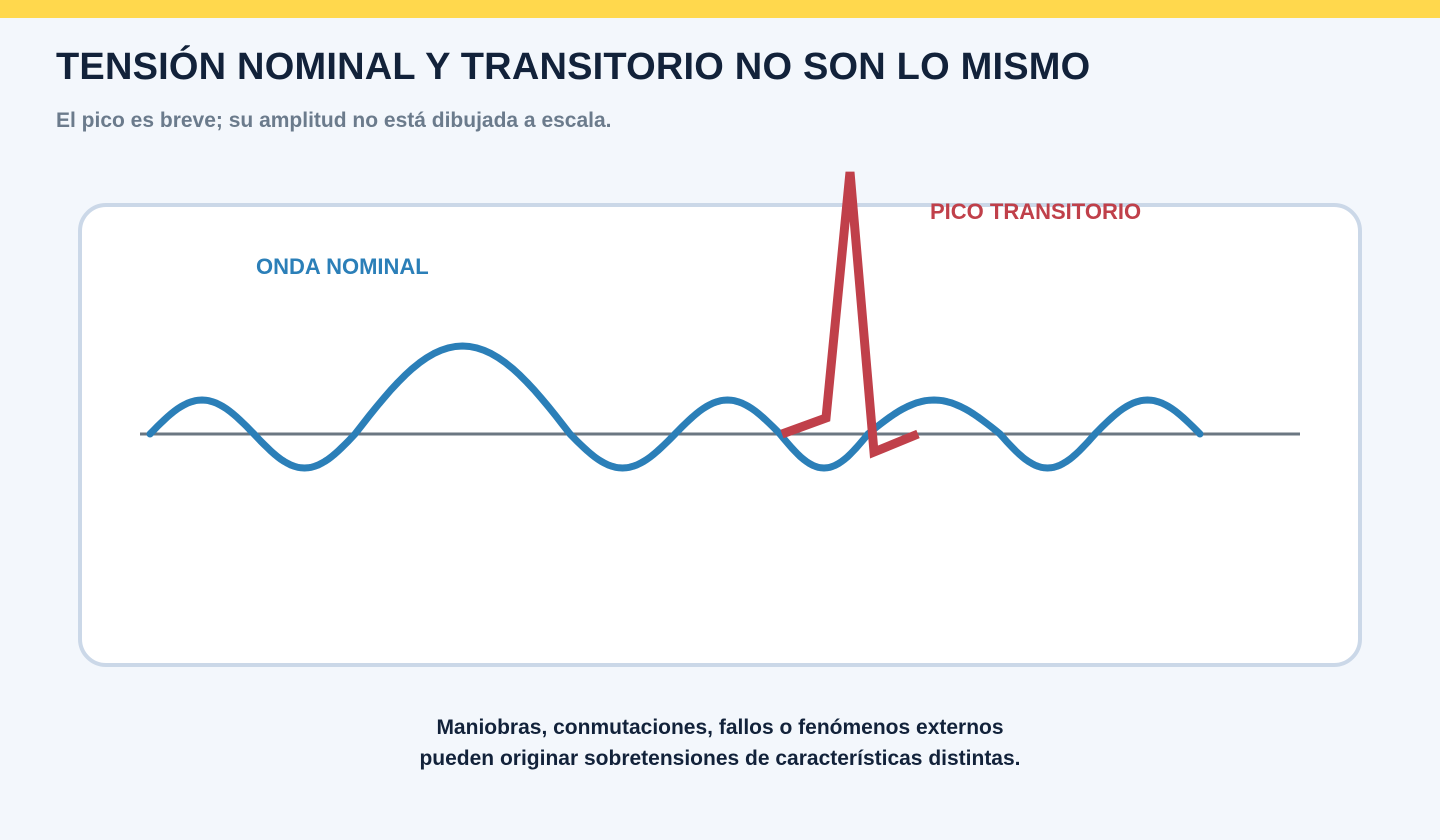 The height and width of the screenshot is (840, 1440). I want to click on transient-spike, so click(850, 315).